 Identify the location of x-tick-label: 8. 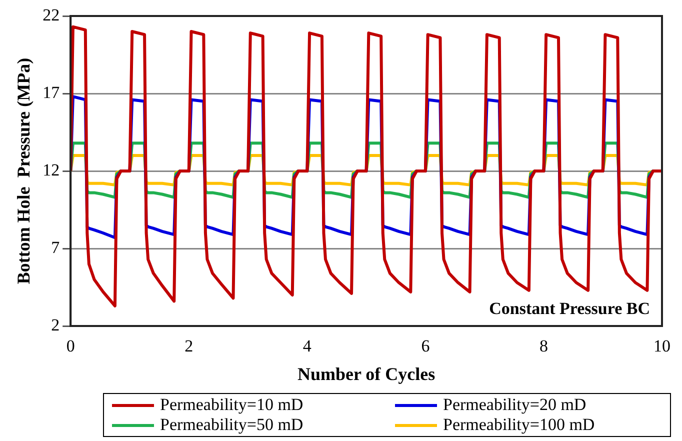
(543, 346).